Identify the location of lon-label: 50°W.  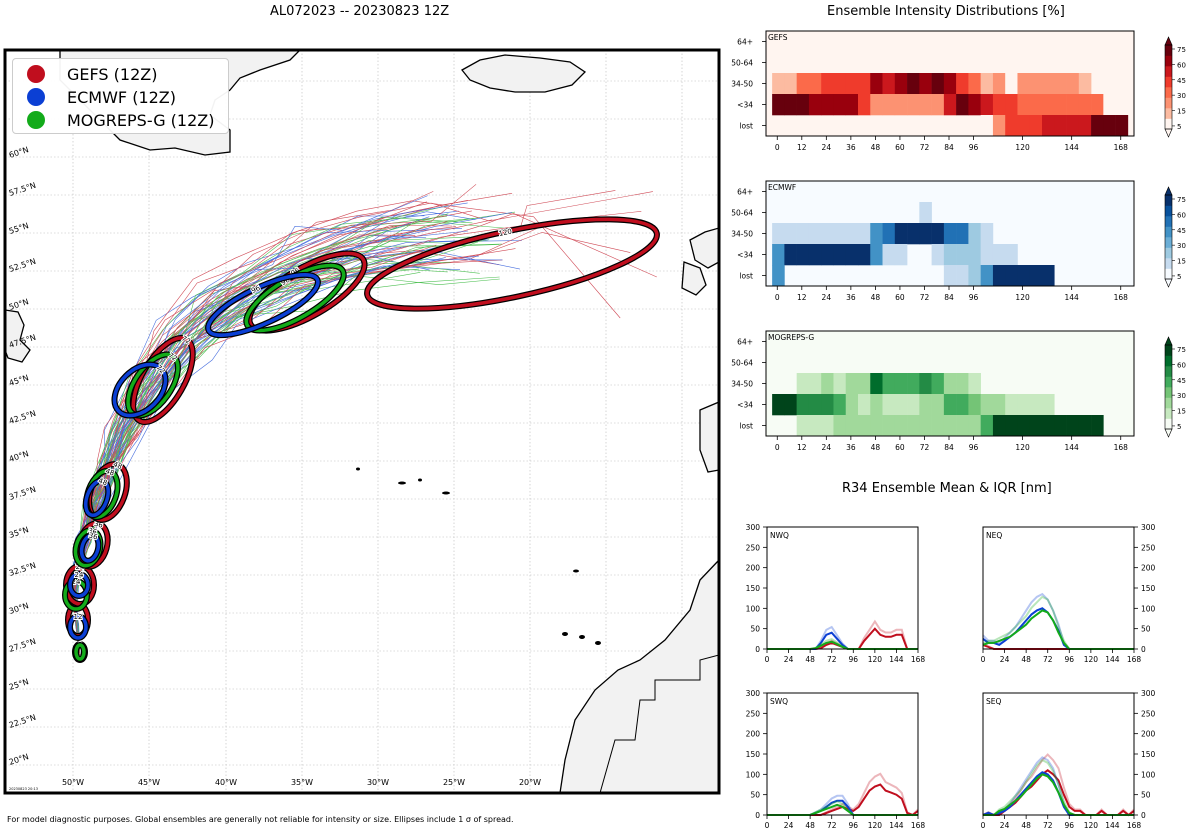
(73, 782).